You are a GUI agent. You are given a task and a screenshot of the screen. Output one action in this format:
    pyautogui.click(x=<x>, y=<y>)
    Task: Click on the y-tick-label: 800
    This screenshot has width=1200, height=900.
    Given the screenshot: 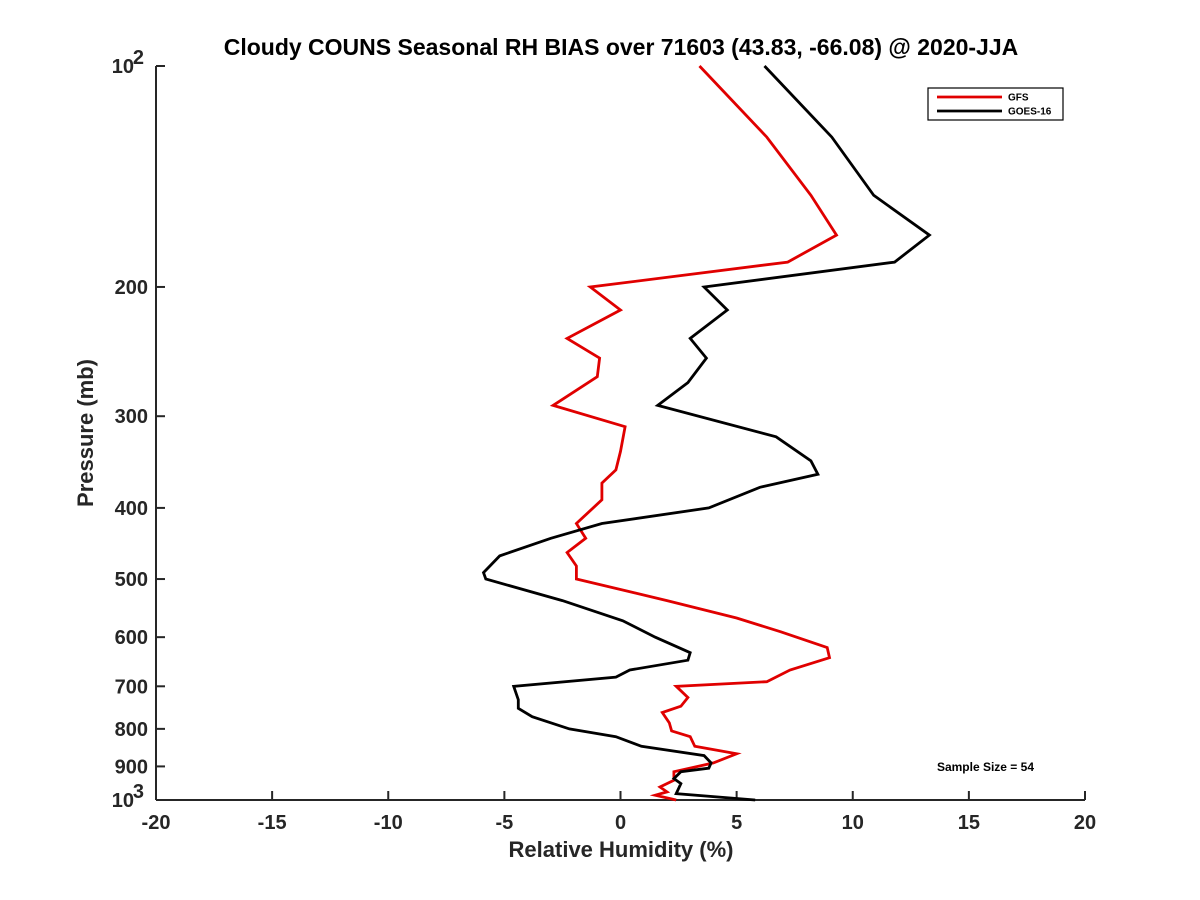 What is the action you would take?
    pyautogui.click(x=131, y=730)
    